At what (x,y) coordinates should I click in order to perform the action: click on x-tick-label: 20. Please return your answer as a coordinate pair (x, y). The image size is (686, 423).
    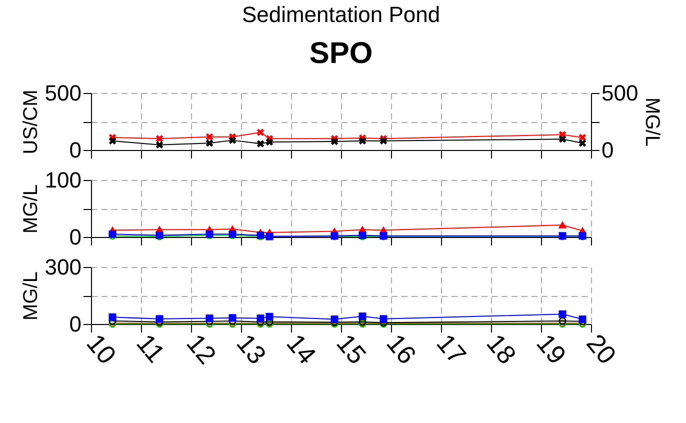
    Looking at the image, I should click on (601, 349).